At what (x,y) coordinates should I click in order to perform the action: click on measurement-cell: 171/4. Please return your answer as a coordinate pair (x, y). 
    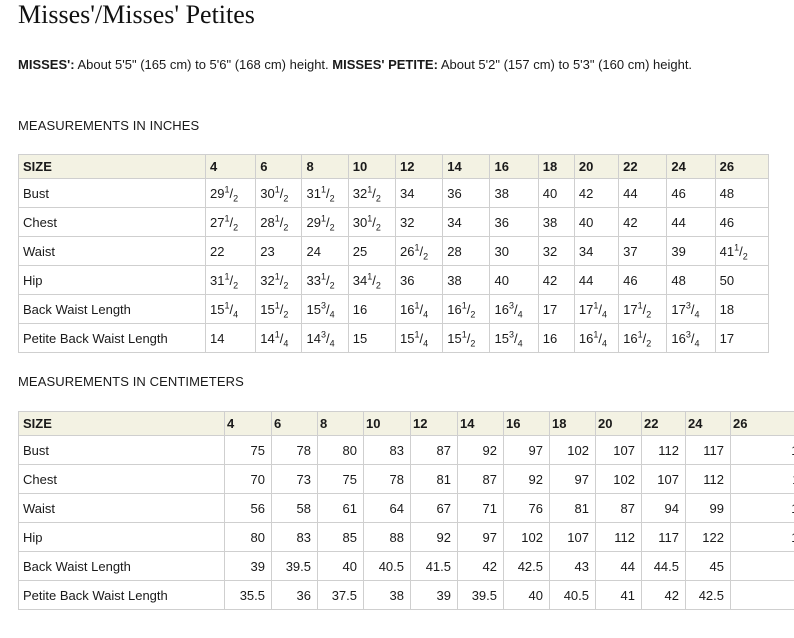
    Looking at the image, I should click on (596, 309).